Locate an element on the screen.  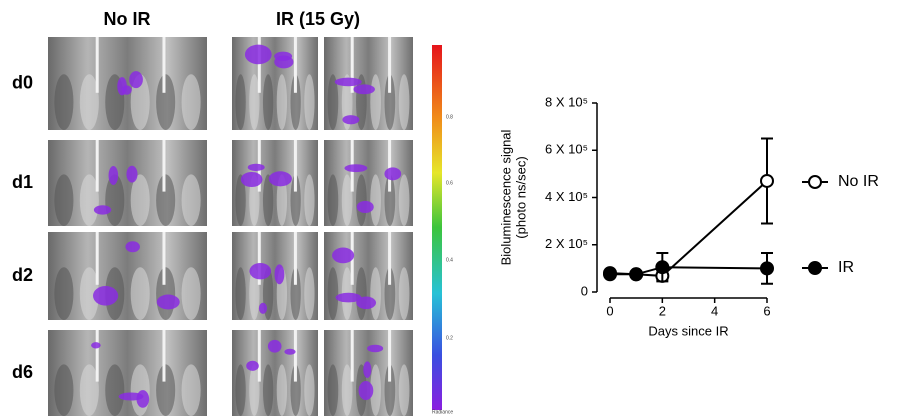
y-axis-label: (photo ns/sec) is located at coordinates (520, 197).